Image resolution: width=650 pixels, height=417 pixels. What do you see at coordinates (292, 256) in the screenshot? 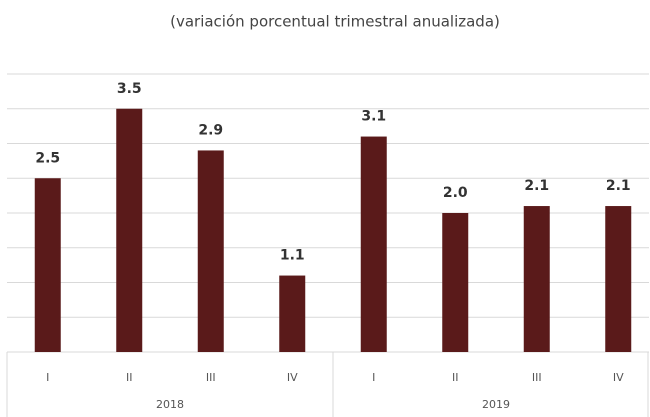
I see `value-label: 1.1` at bounding box center [292, 256].